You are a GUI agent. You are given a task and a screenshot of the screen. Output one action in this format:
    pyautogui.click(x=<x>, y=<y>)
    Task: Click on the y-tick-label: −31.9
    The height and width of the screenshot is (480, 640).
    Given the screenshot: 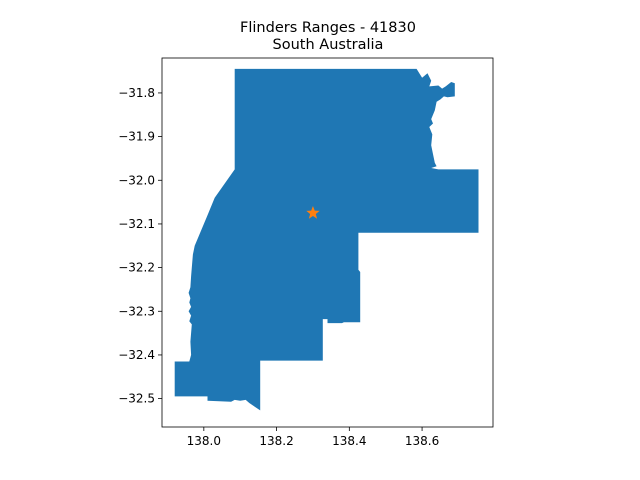 What is the action you would take?
    pyautogui.click(x=136, y=137)
    